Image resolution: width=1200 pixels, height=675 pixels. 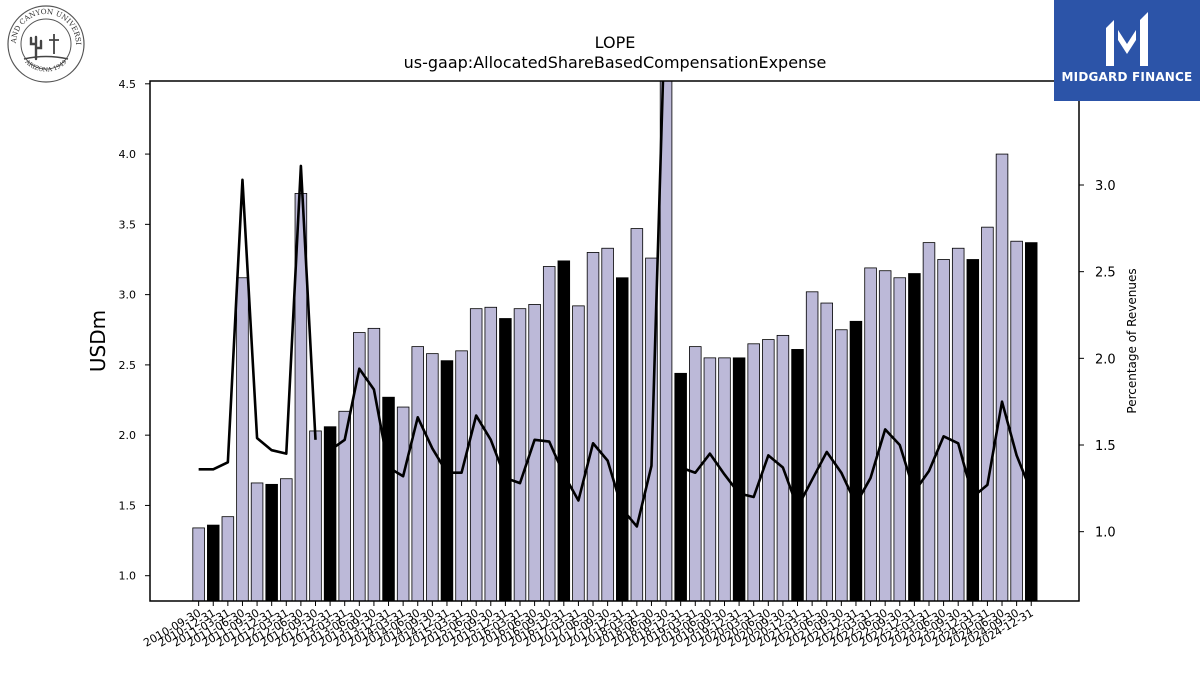 I want to click on midgard-m-icon, so click(x=1127, y=39).